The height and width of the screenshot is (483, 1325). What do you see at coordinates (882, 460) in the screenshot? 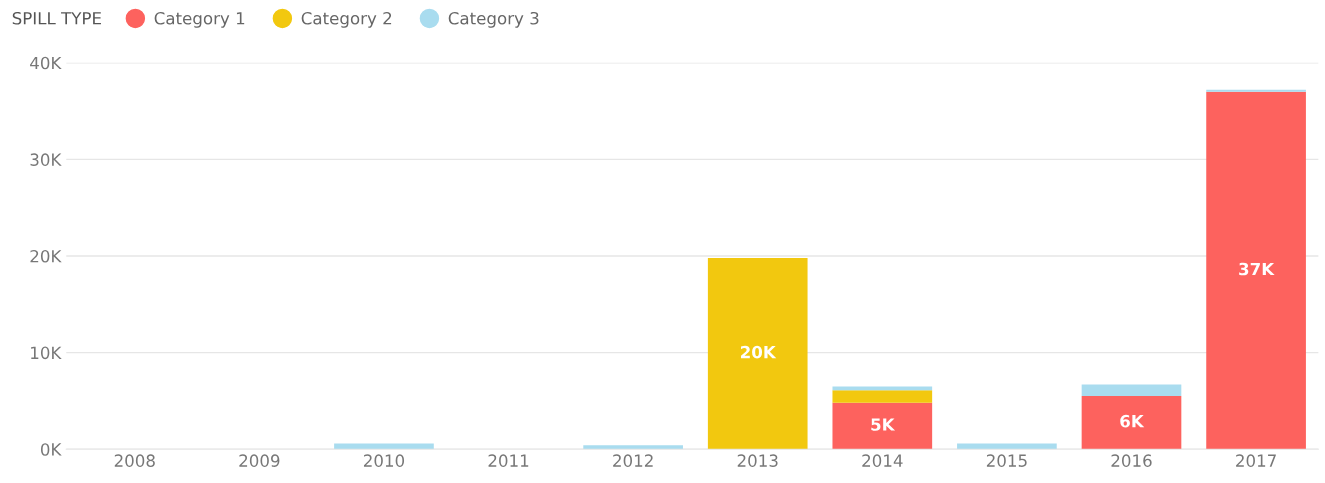
I see `x-tick-label: 2014` at bounding box center [882, 460].